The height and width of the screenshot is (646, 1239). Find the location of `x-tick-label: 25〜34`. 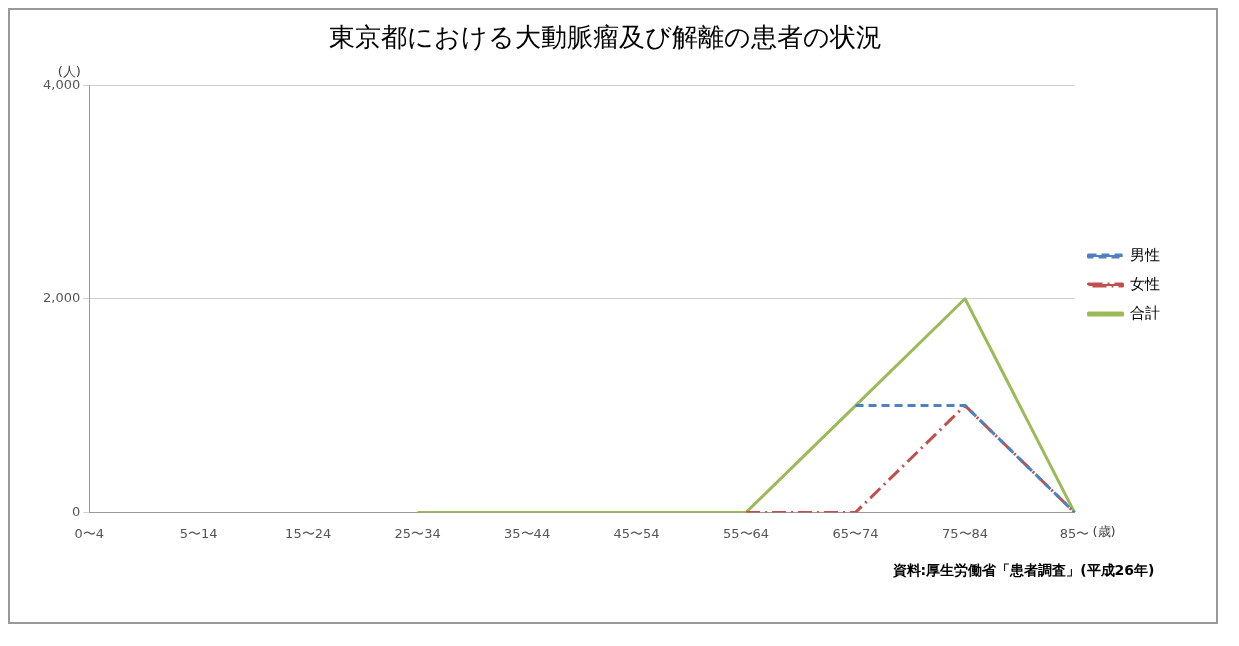

x-tick-label: 25〜34 is located at coordinates (417, 533).